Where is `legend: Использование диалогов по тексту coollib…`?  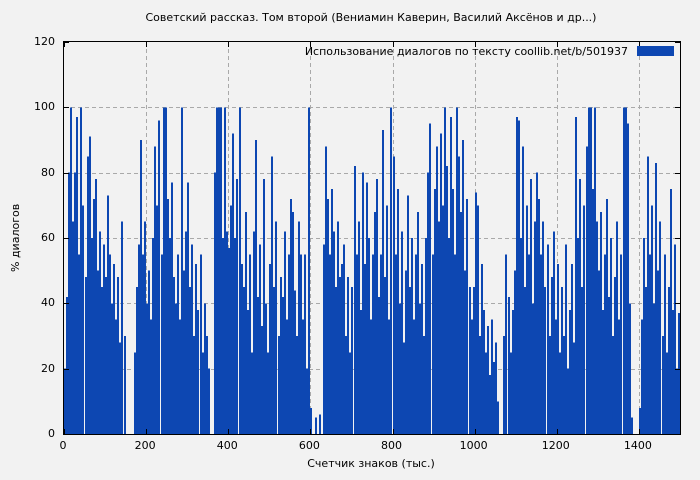 legend: Использование диалогов по тексту coollib… is located at coordinates (489, 51).